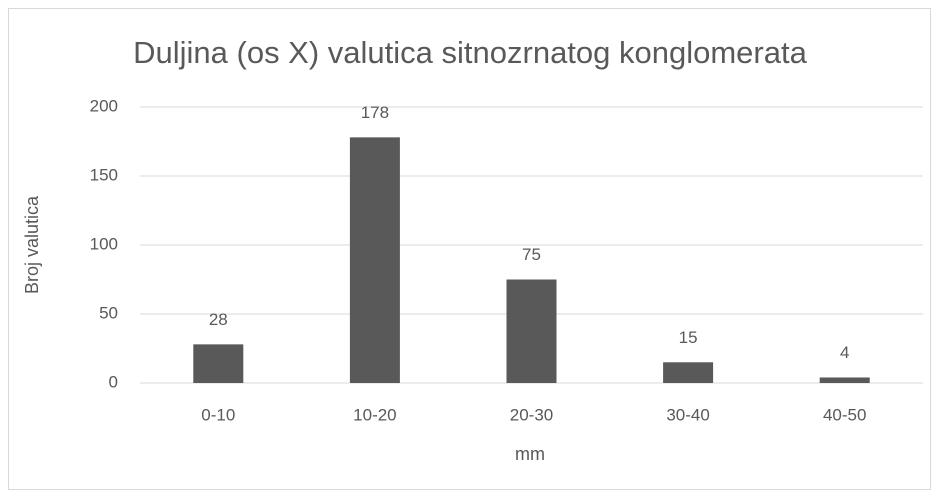 Image resolution: width=939 pixels, height=497 pixels. What do you see at coordinates (218, 414) in the screenshot?
I see `x-tick-label: 0-10` at bounding box center [218, 414].